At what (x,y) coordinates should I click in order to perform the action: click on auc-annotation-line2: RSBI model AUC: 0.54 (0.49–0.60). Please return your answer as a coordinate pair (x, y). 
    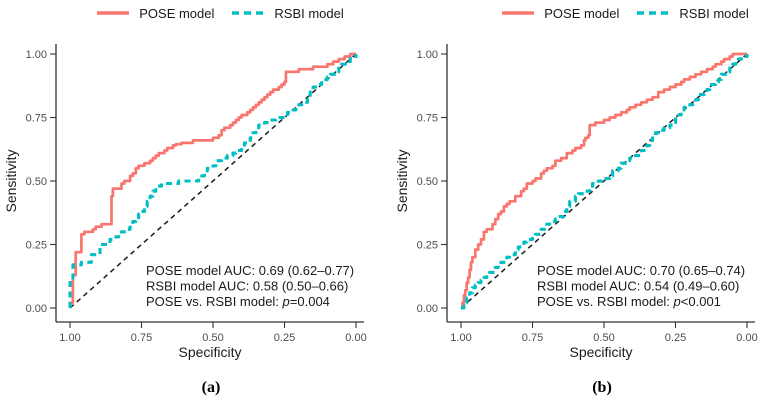
    Looking at the image, I should click on (638, 286).